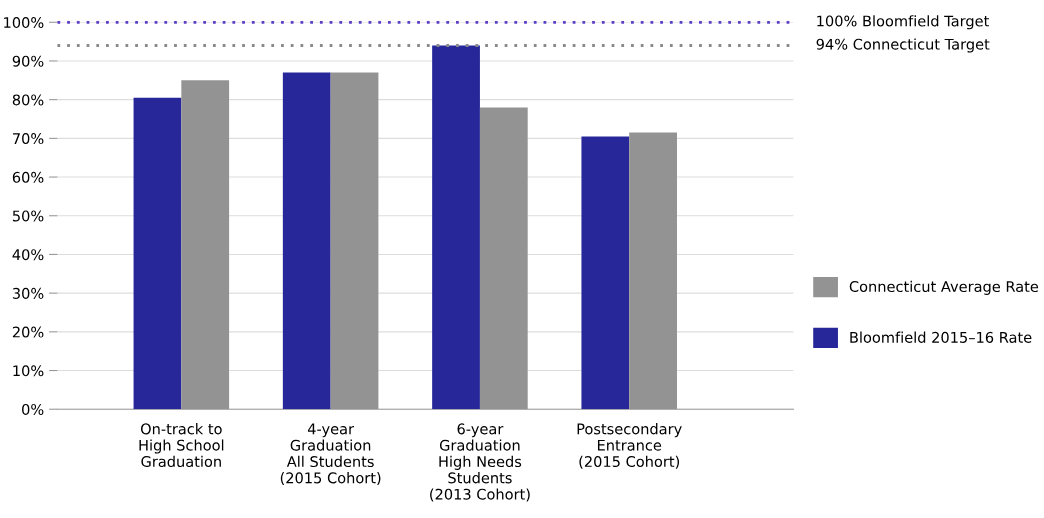  Describe the element at coordinates (330, 454) in the screenshot. I see `x-tick-label: 4-year Graduation All Students (2015 Cohort)` at that location.